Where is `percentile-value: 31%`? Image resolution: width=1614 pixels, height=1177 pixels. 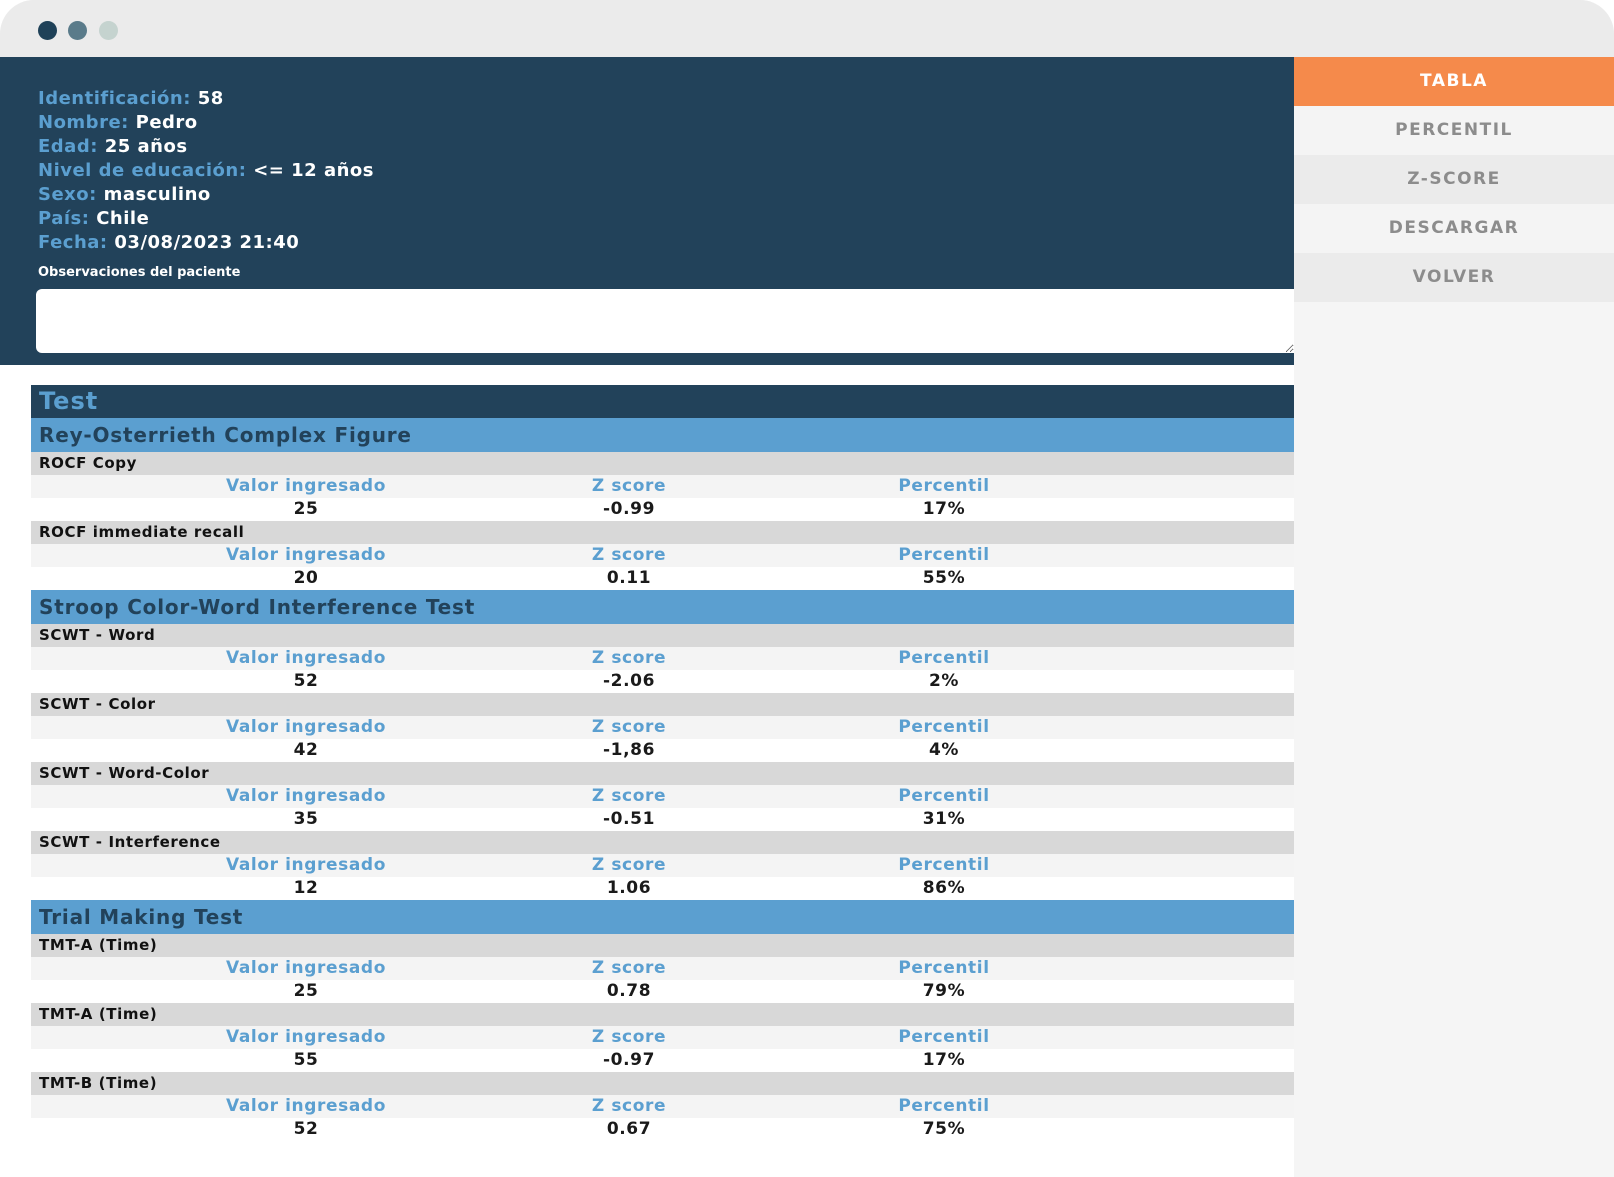
percentile-value: 31% is located at coordinates (944, 819).